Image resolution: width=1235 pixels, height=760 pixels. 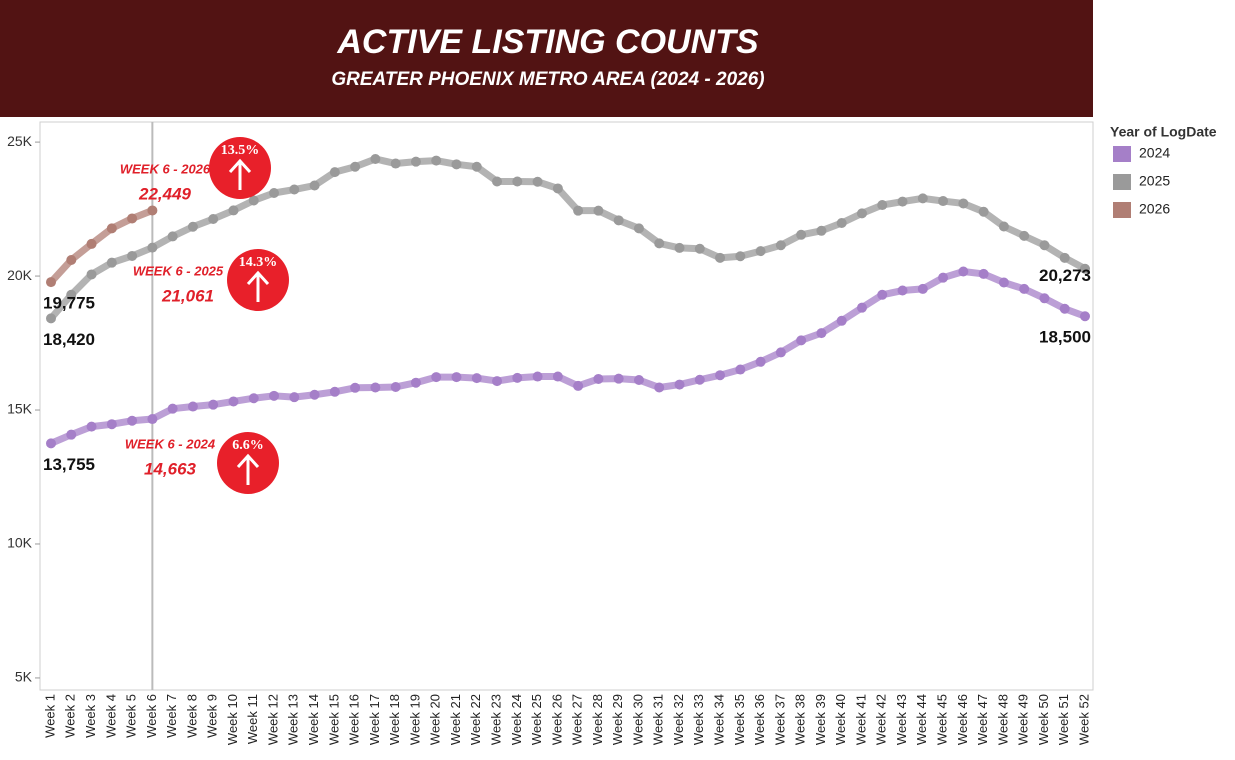 I want to click on annotation-label: WEEK 6 - 2026, so click(x=165, y=168).